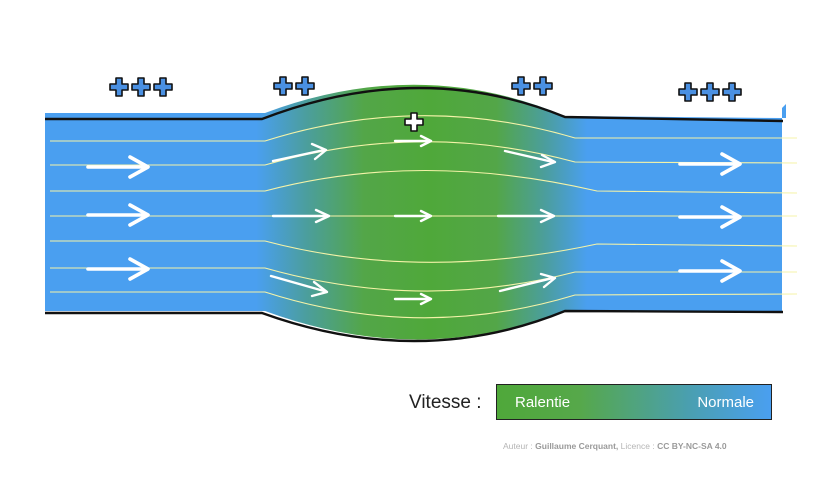 The height and width of the screenshot is (484, 827). I want to click on pressure-marker-inlet, so click(141, 87).